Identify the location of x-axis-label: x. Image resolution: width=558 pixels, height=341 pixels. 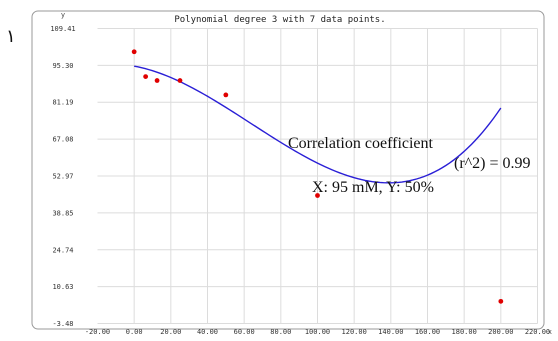
(550, 332).